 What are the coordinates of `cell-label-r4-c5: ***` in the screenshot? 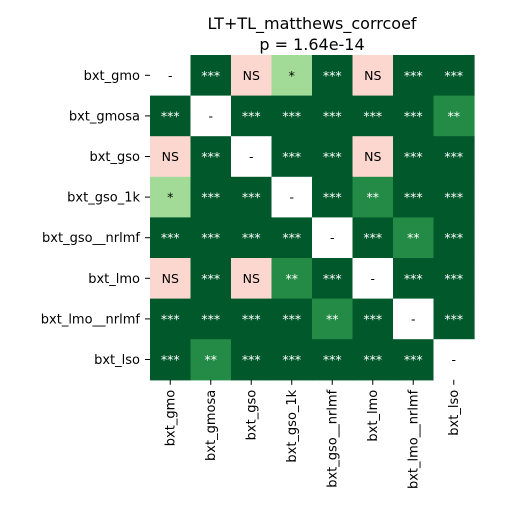 It's located at (372, 237).